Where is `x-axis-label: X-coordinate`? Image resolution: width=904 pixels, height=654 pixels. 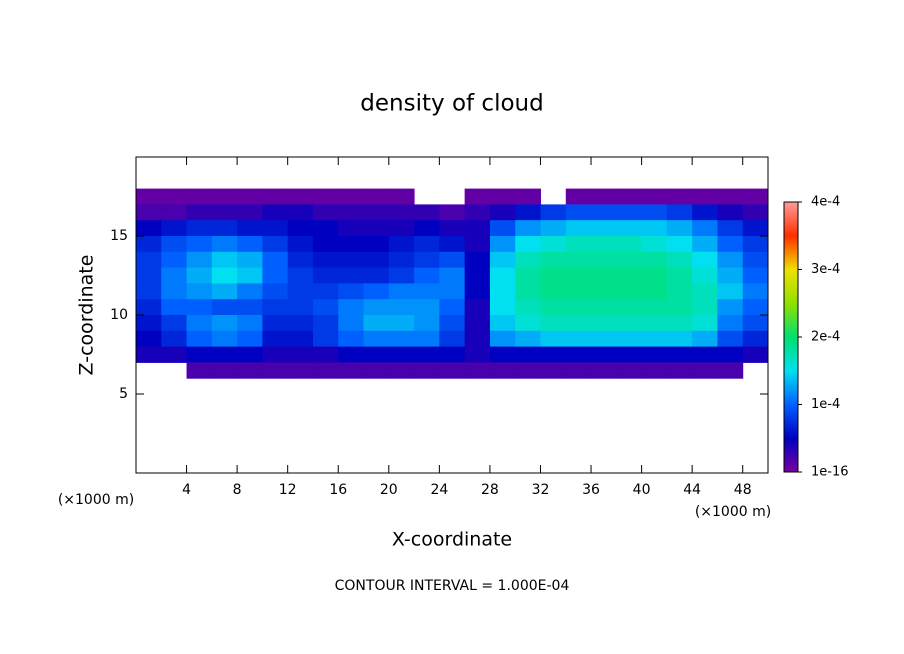 x-axis-label: X-coordinate is located at coordinates (452, 540).